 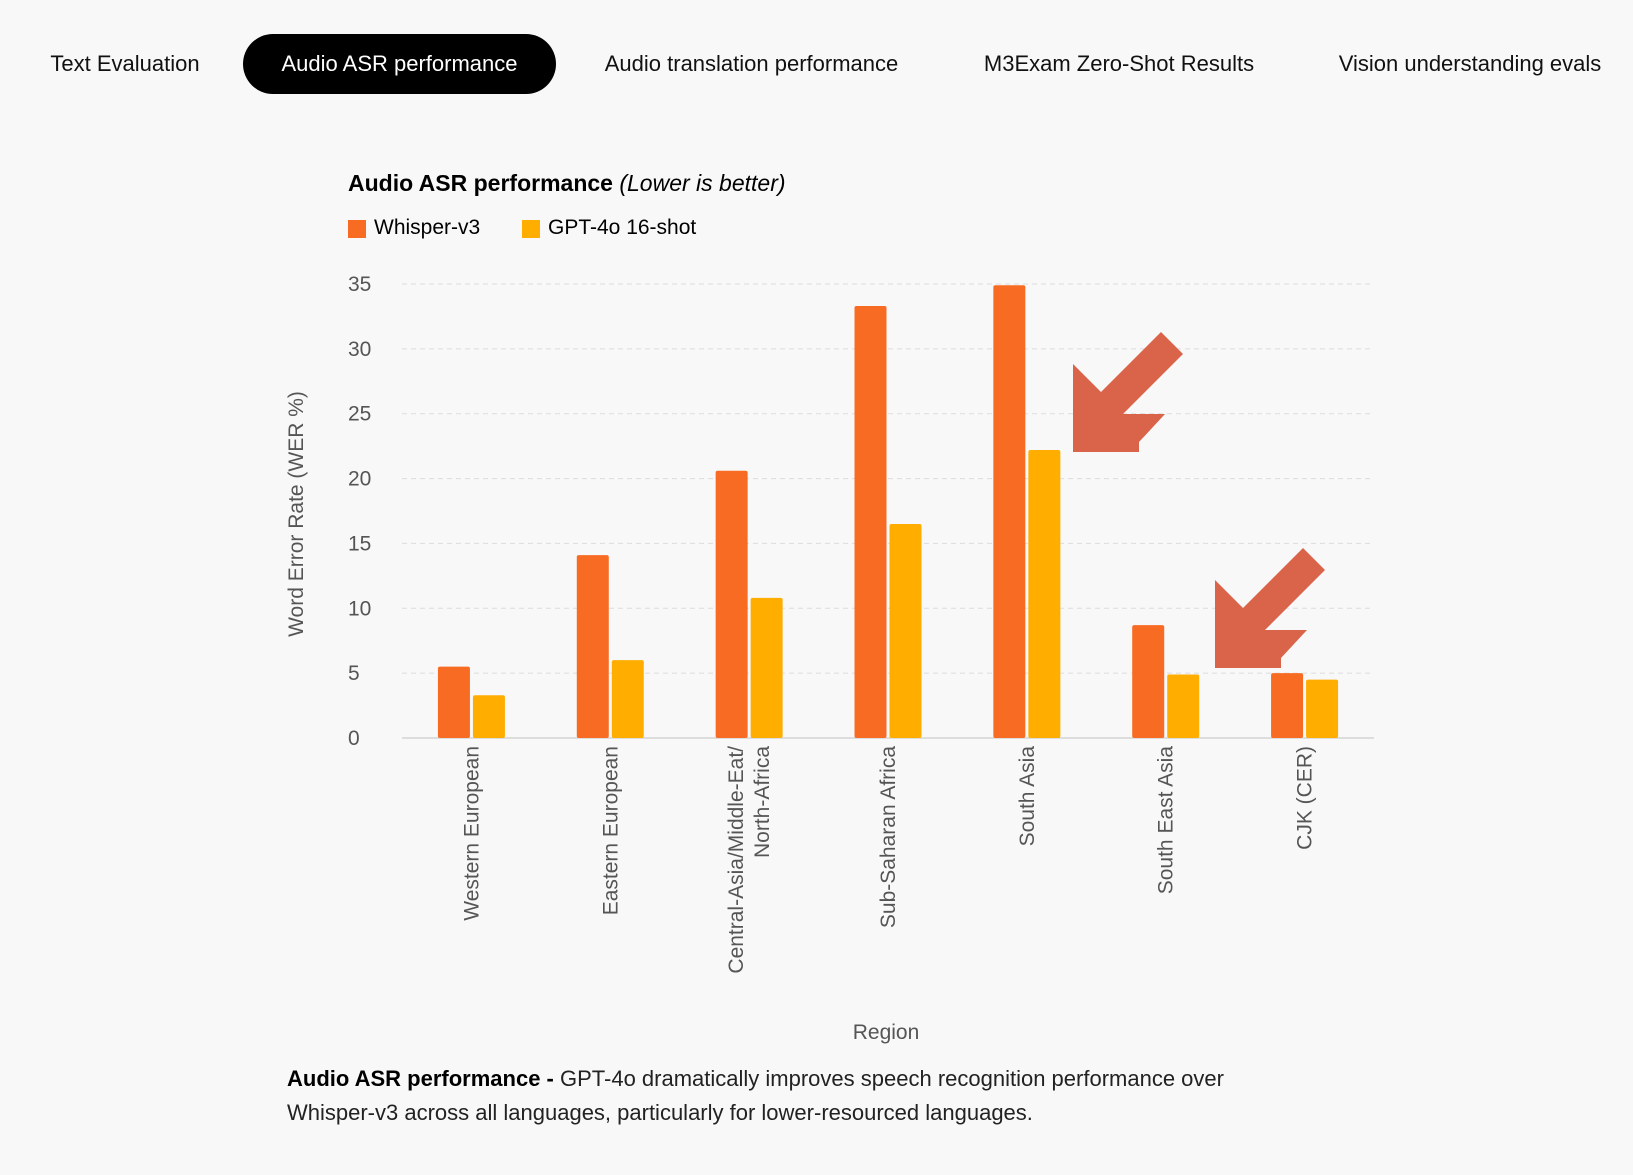 What do you see at coordinates (359, 511) in the screenshot?
I see `y-axis-ticks: 0 5 10 15 20 25 30 35` at bounding box center [359, 511].